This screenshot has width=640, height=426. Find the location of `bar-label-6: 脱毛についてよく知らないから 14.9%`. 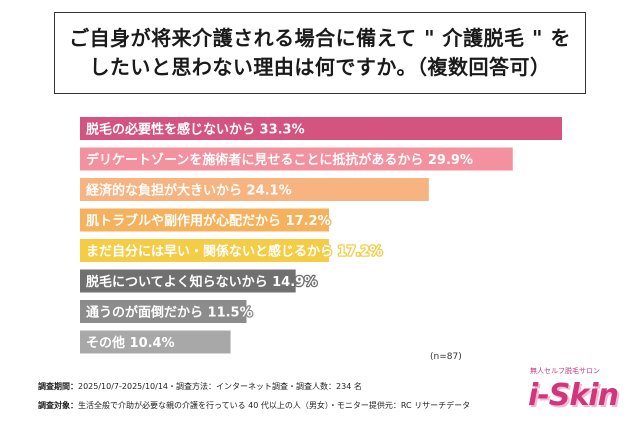

bar-label-6: 脱毛についてよく知らないから 14.9% is located at coordinates (201, 282).